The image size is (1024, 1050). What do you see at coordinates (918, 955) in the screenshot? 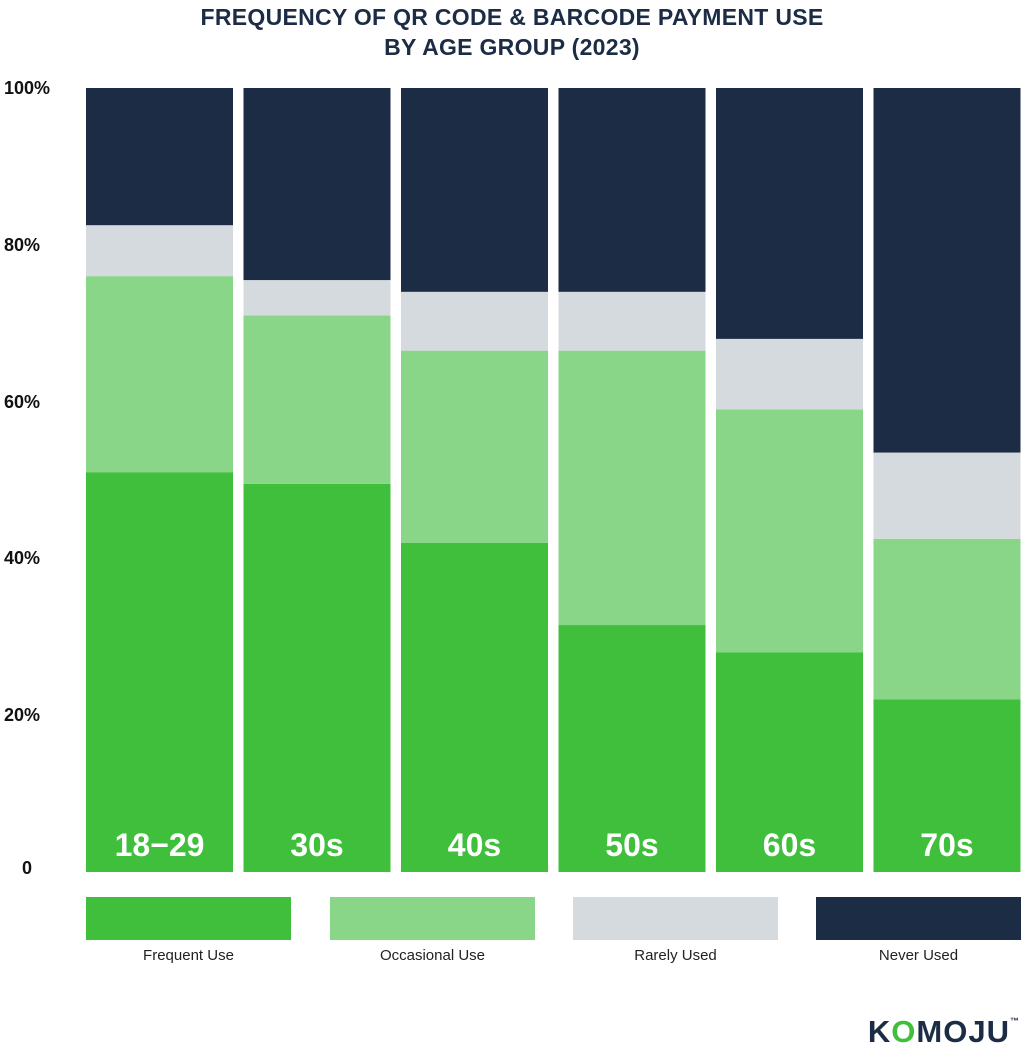
I see `legend-label: Never Used` at bounding box center [918, 955].